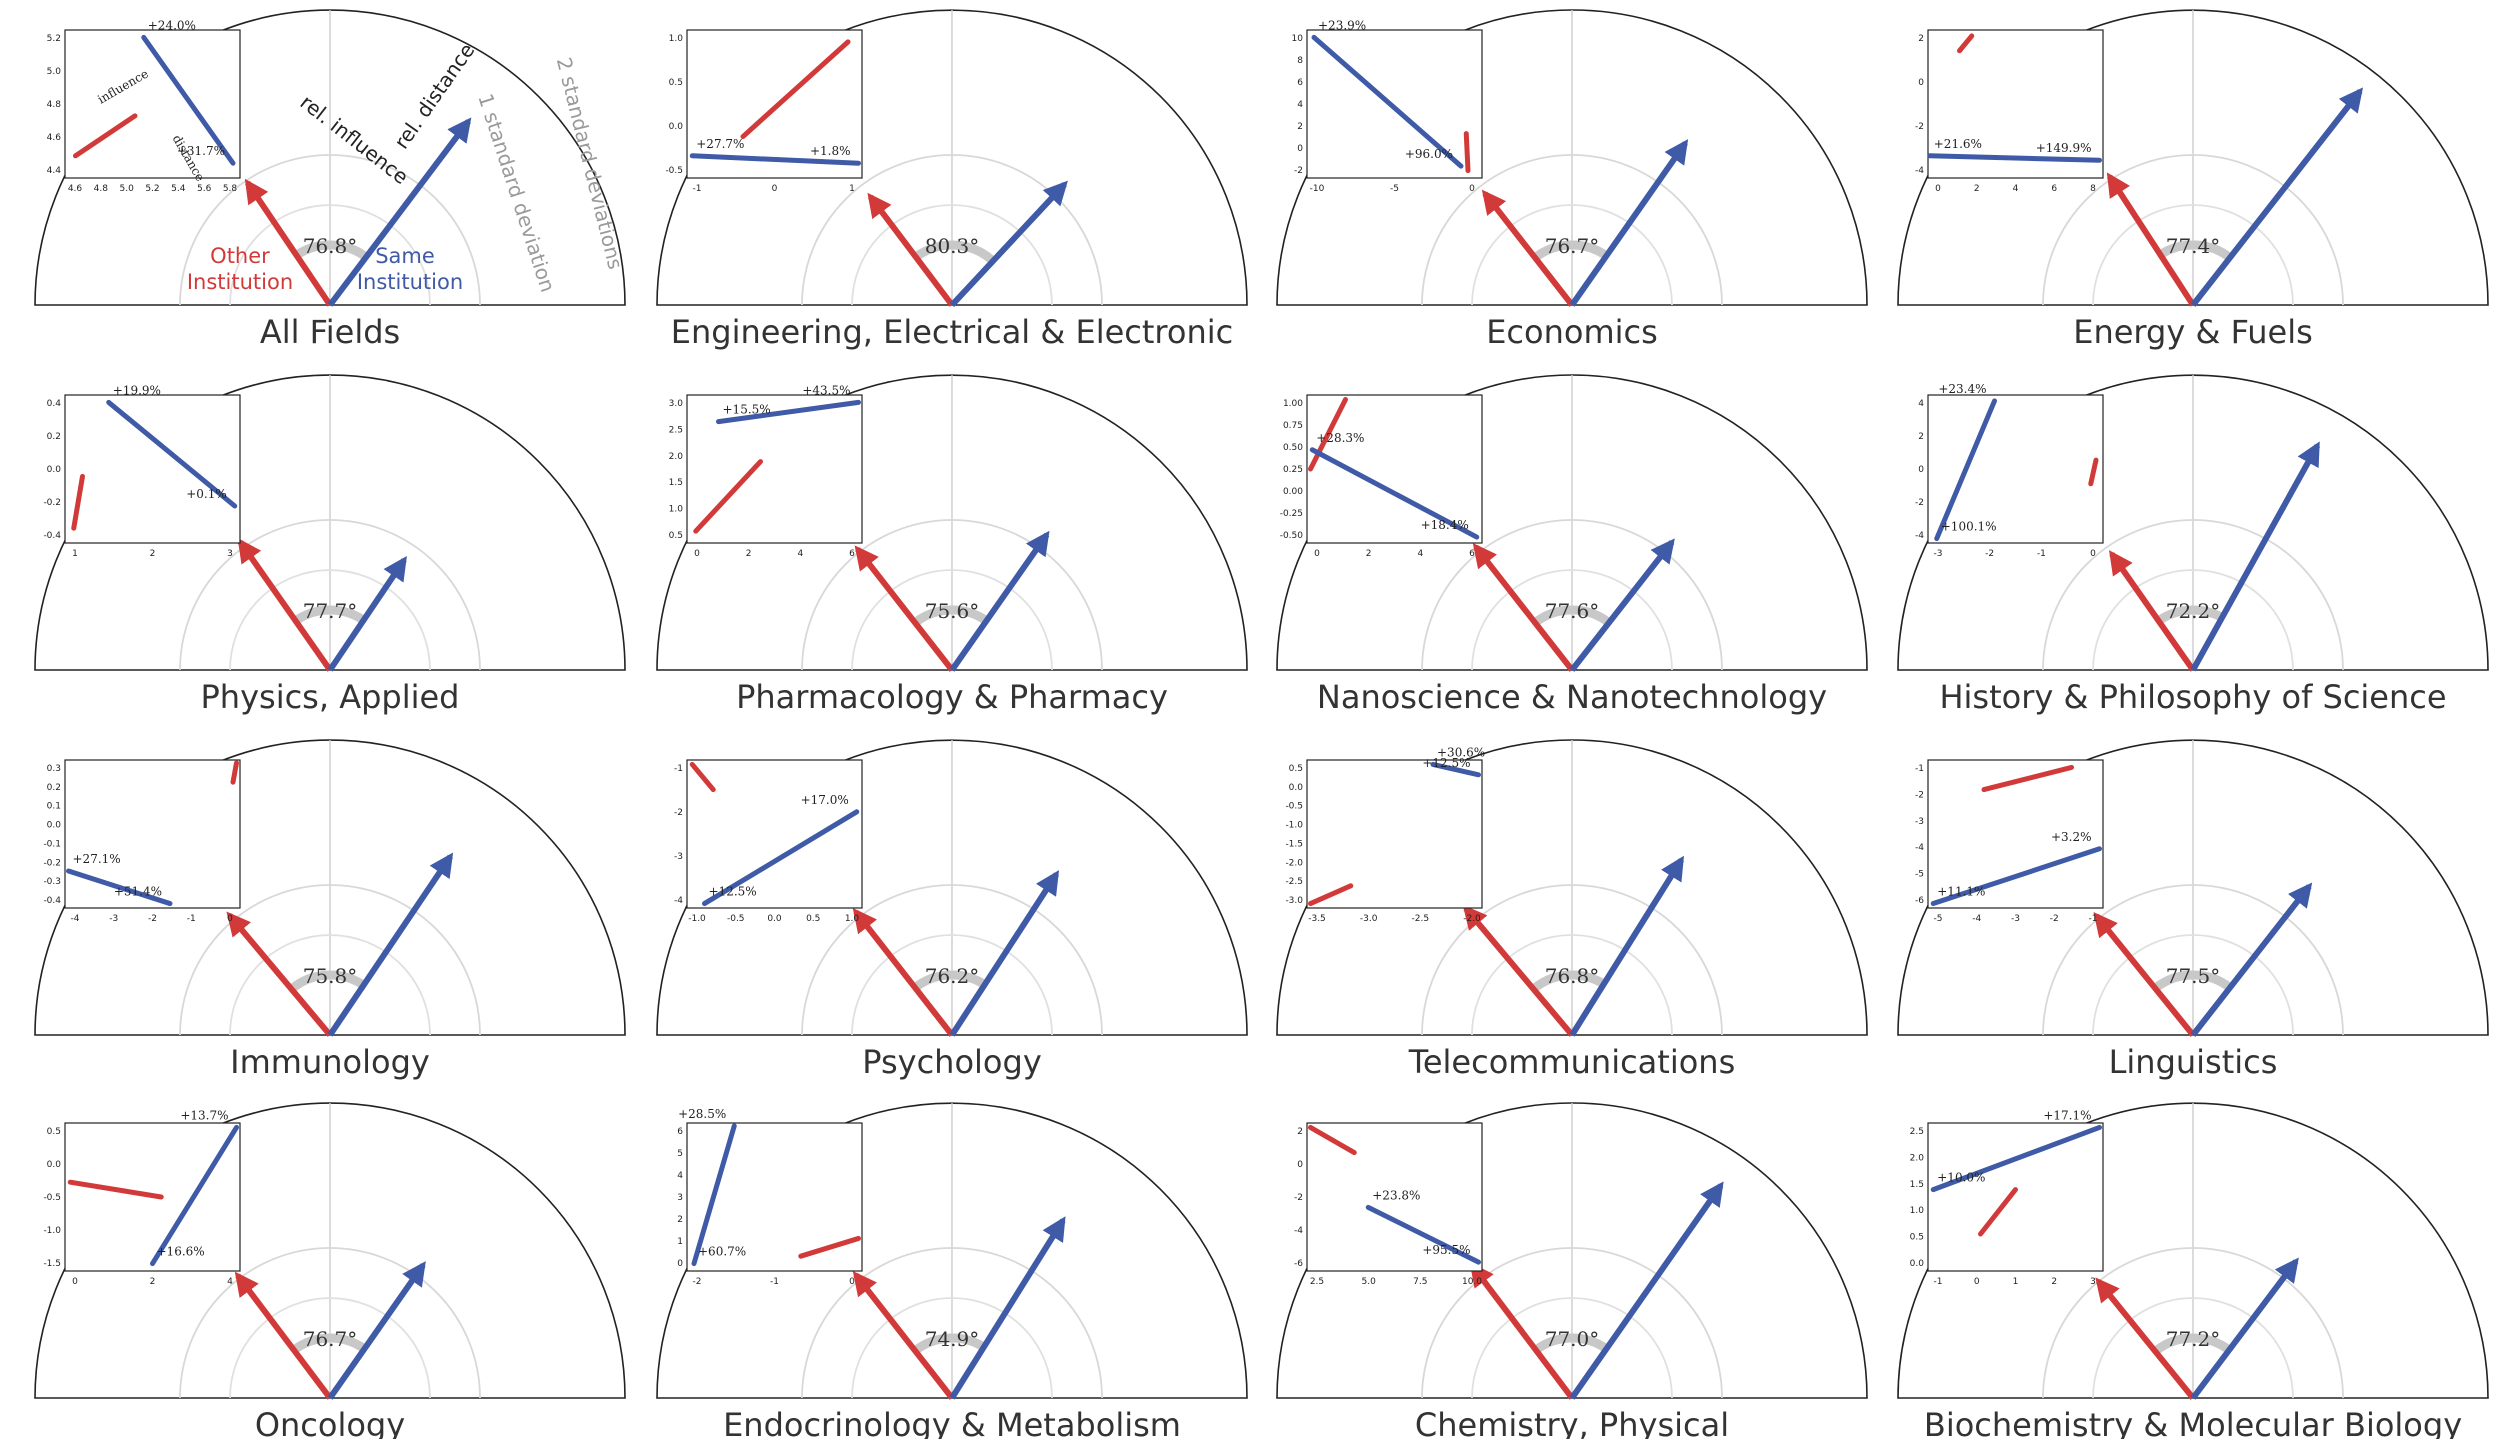 Image resolution: width=2500 pixels, height=1439 pixels. Describe the element at coordinates (676, 483) in the screenshot. I see `inset-ytick: 1.5` at that location.